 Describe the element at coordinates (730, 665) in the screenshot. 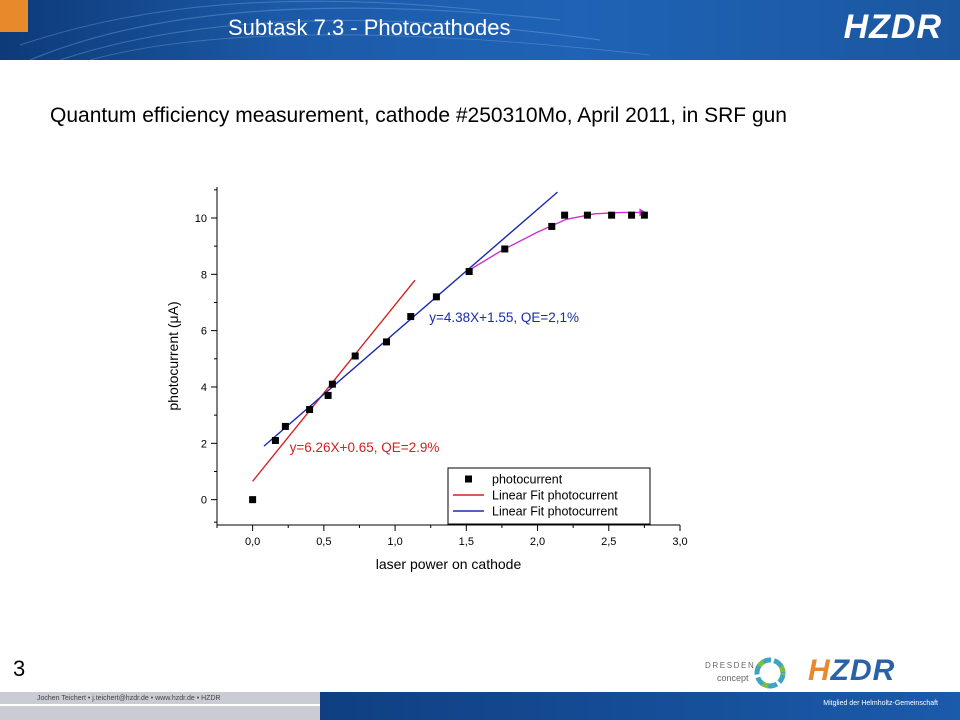

I see `dresden-label: DRESDEN` at that location.